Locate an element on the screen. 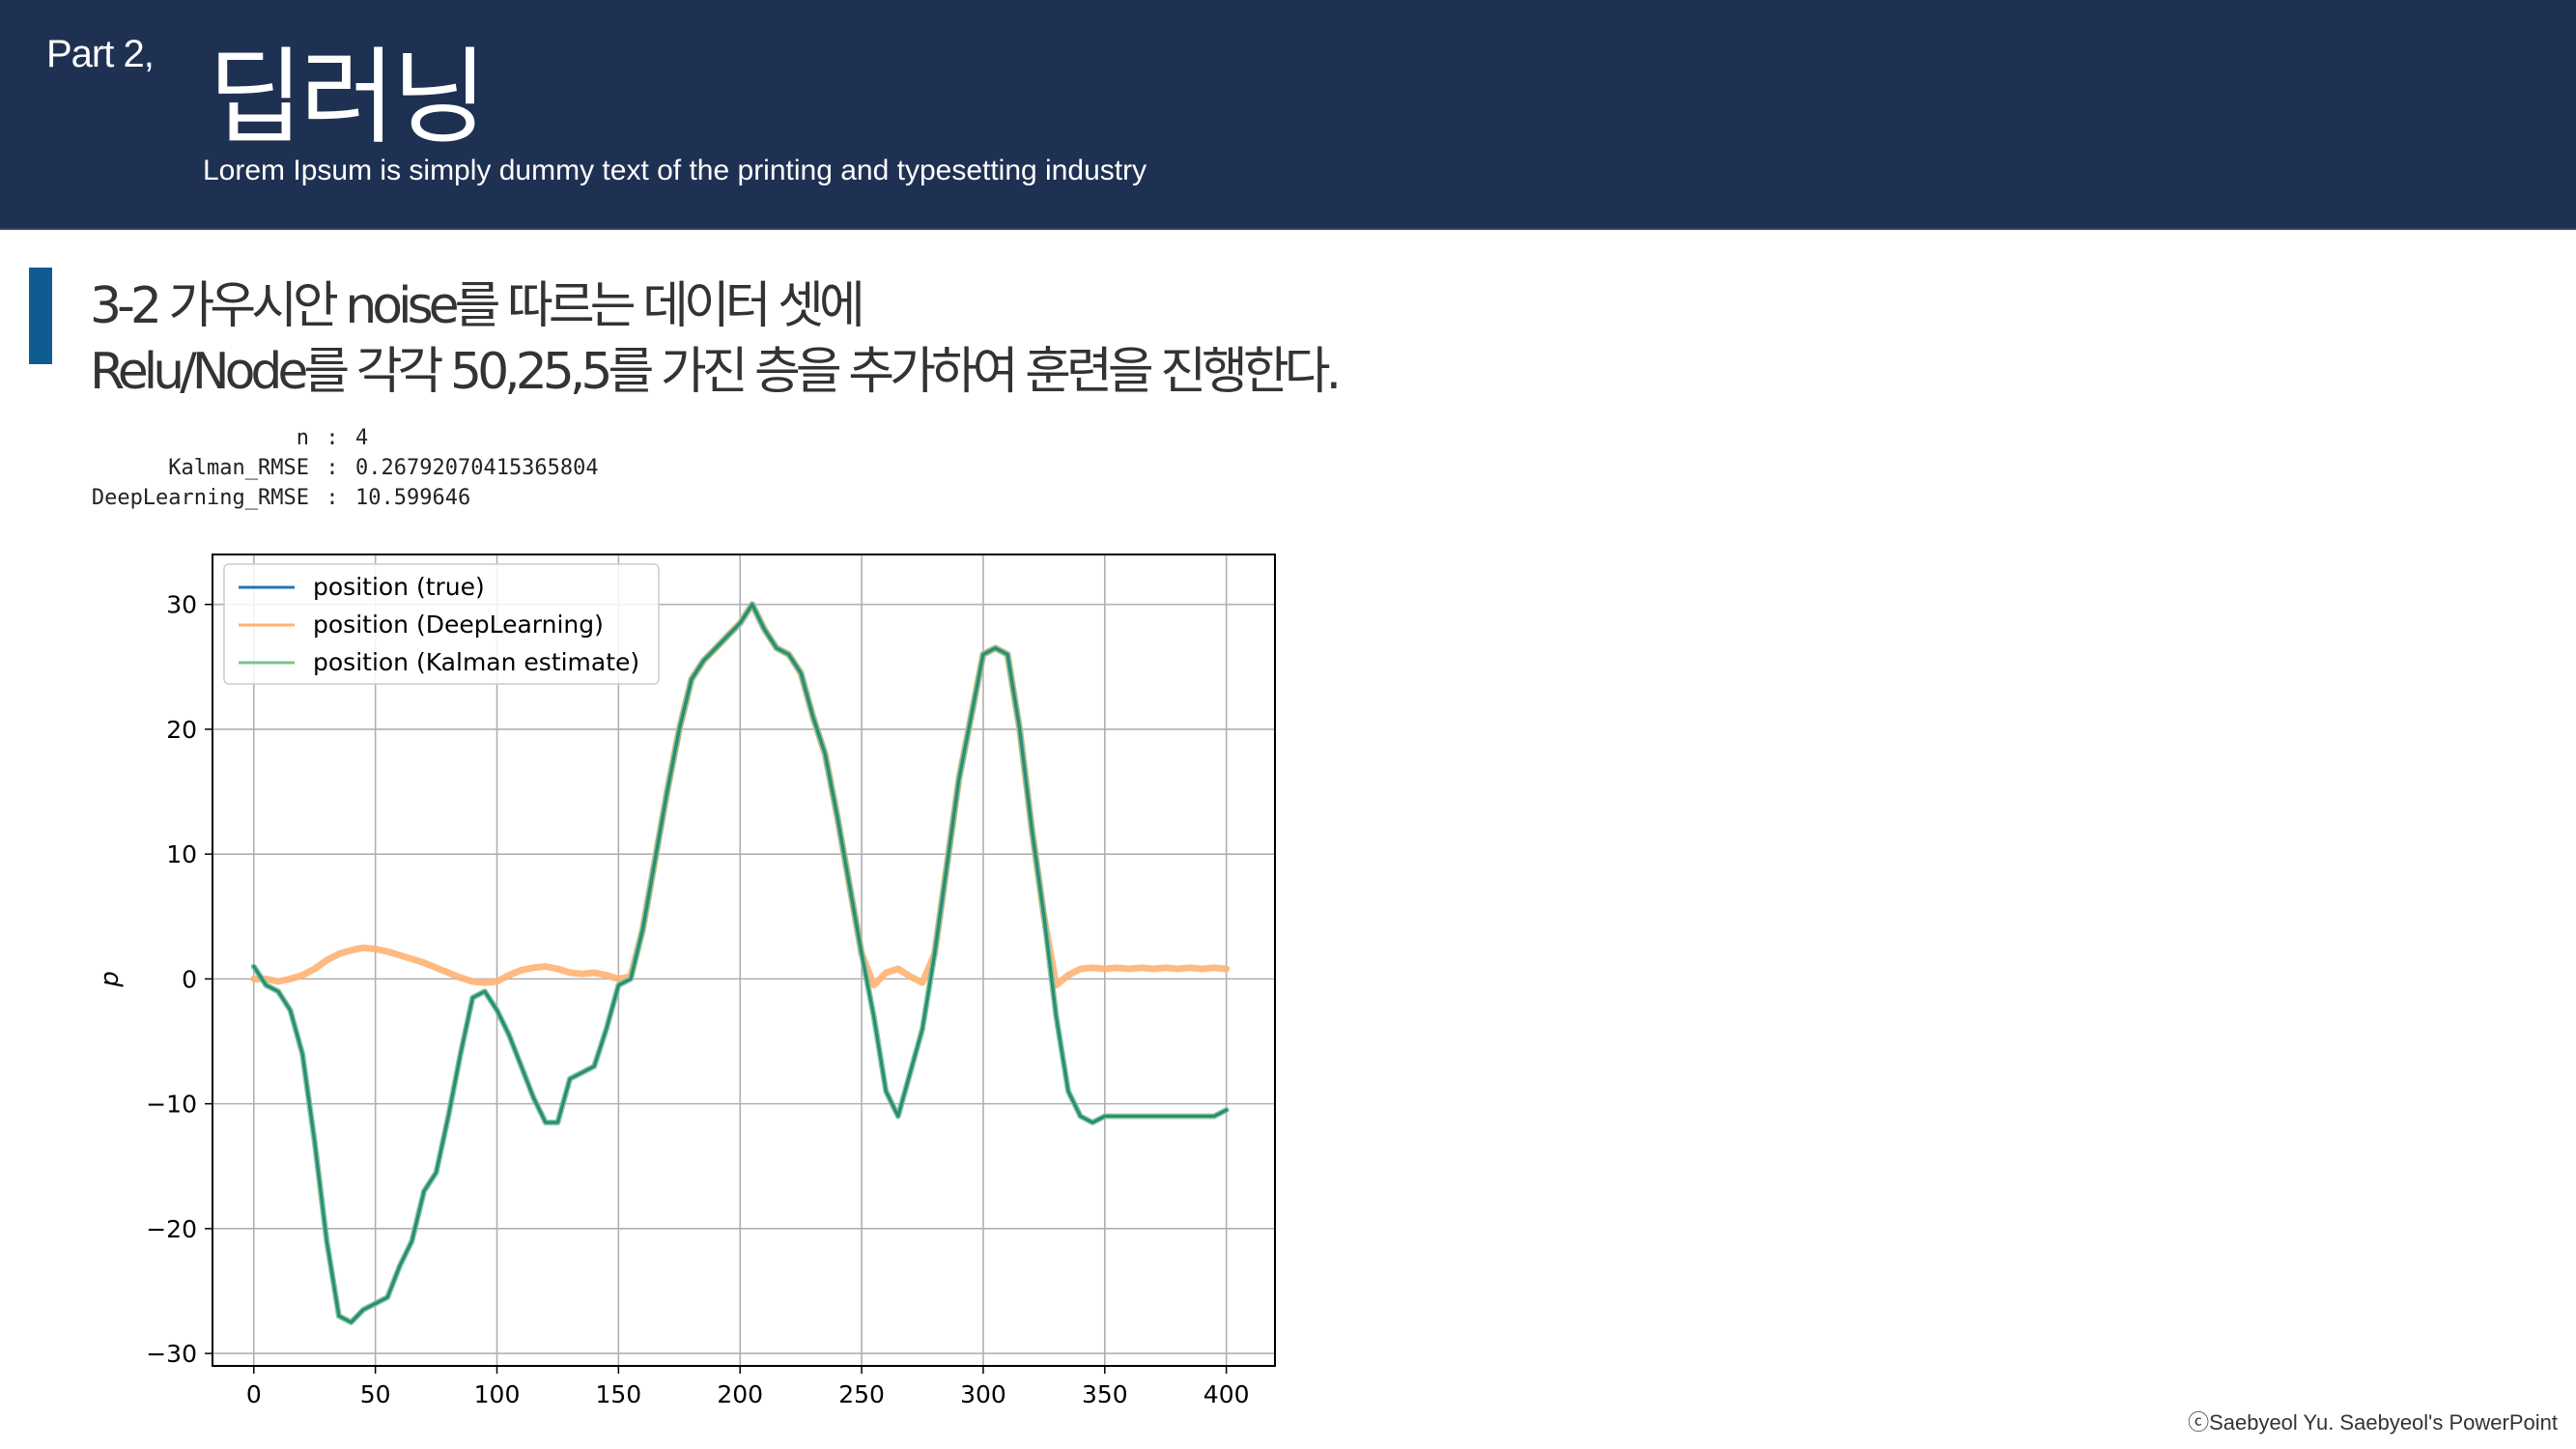 This screenshot has height=1449, width=2576. legend-label: position (DeepLearning) is located at coordinates (458, 625).